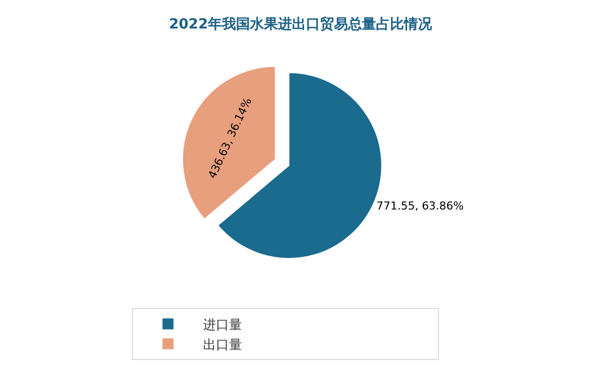 Image resolution: width=601 pixels, height=372 pixels. What do you see at coordinates (222, 345) in the screenshot?
I see `legend-label: 出口量` at bounding box center [222, 345].